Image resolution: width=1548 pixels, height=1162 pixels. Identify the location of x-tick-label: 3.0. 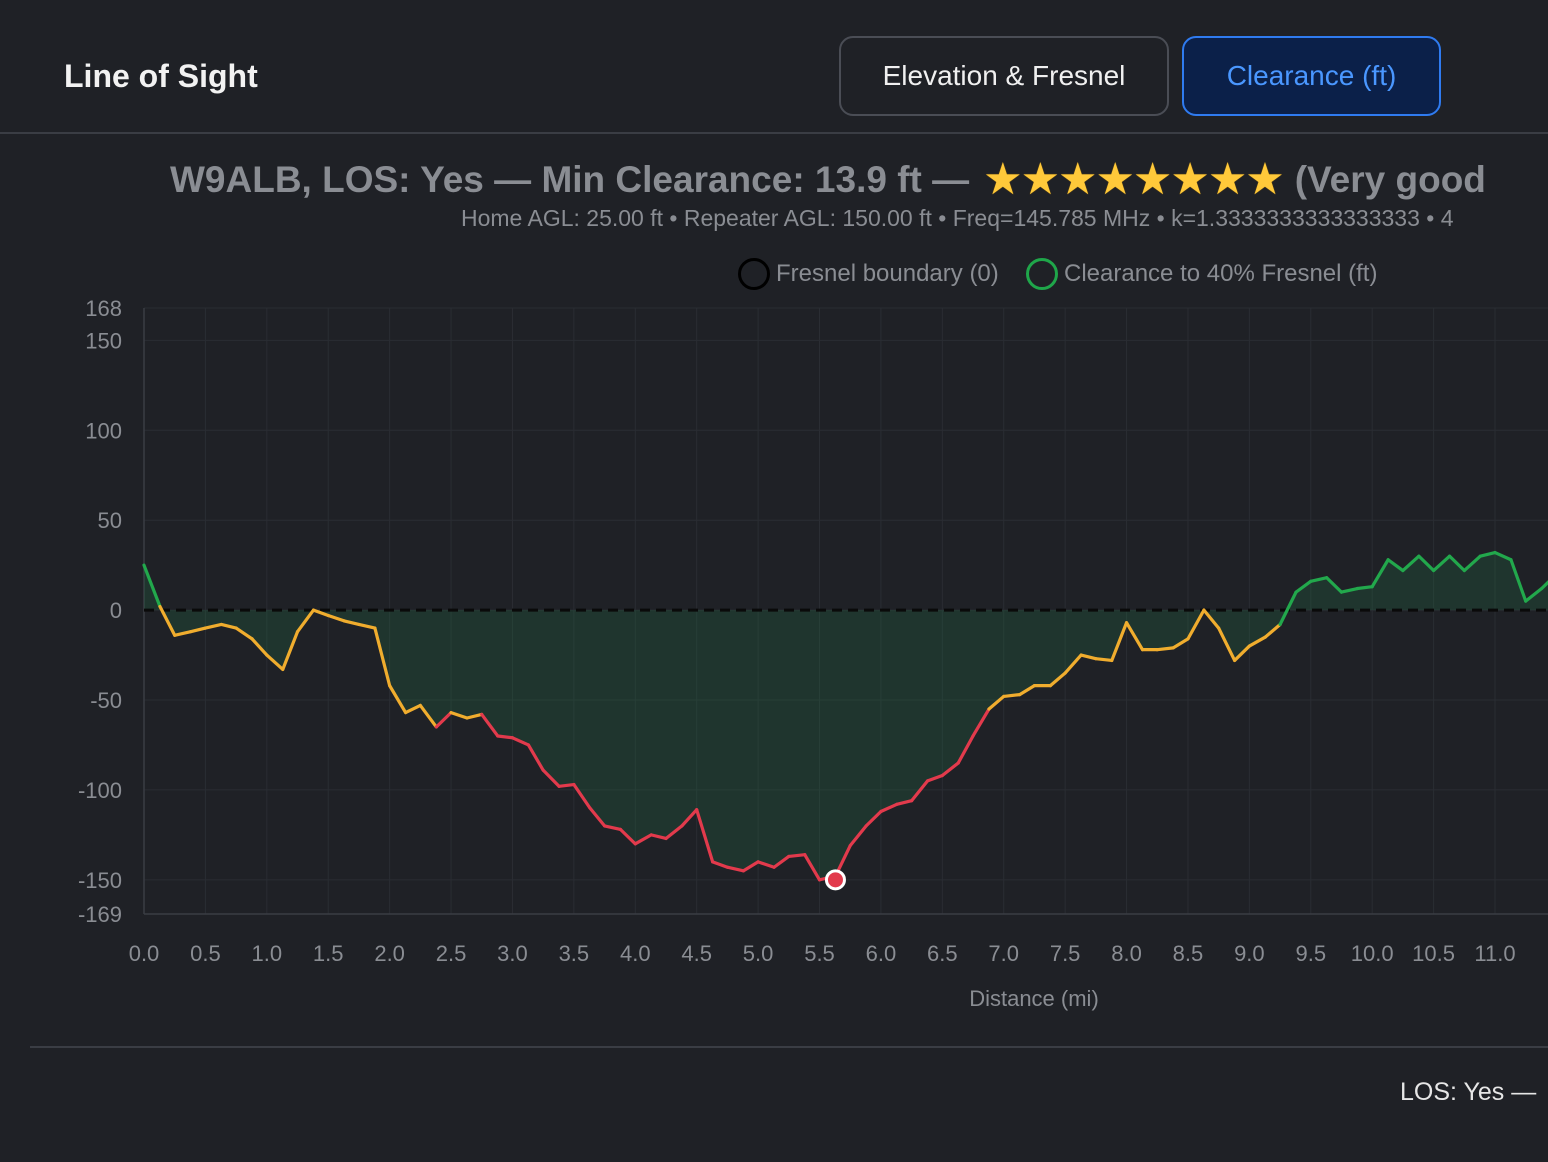
(512, 953).